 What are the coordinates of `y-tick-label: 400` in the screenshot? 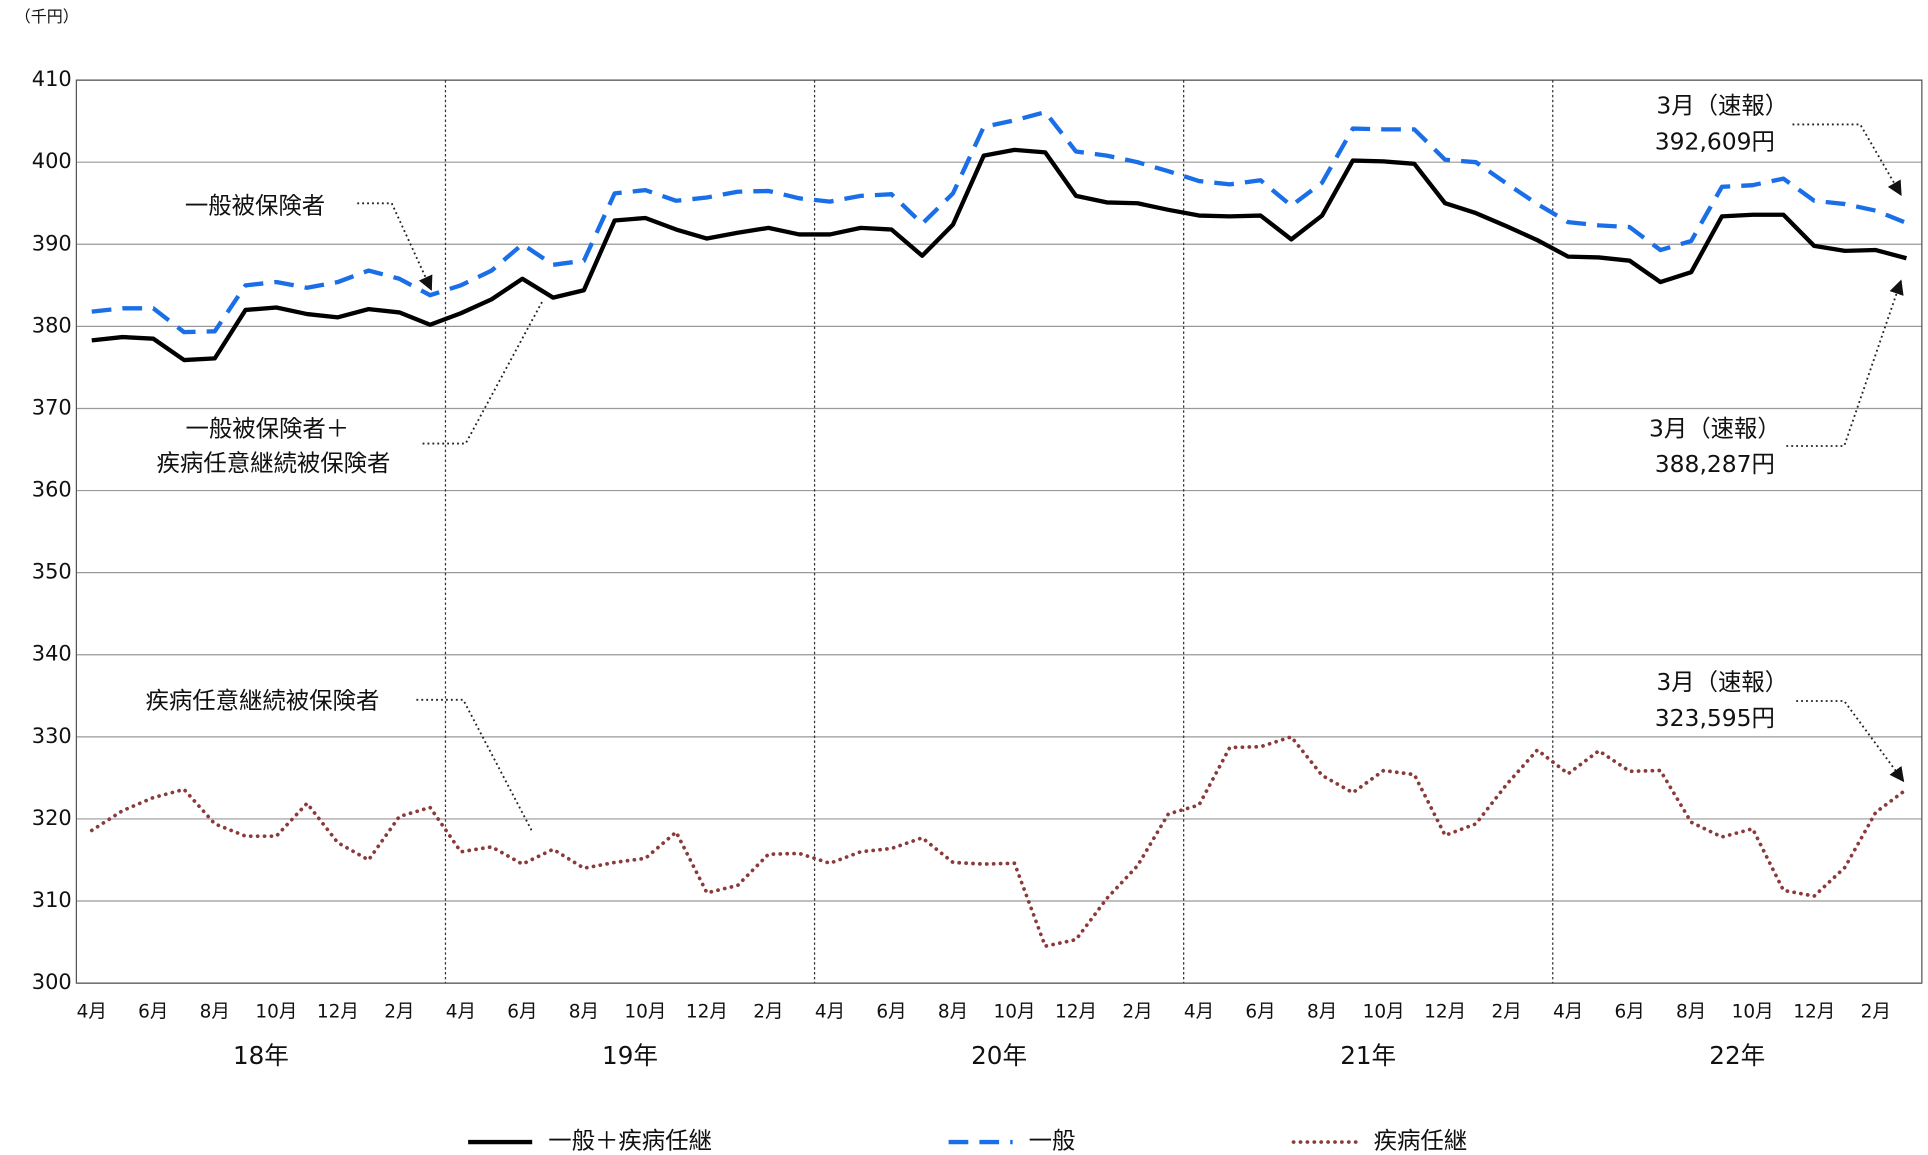 It's located at (52, 161).